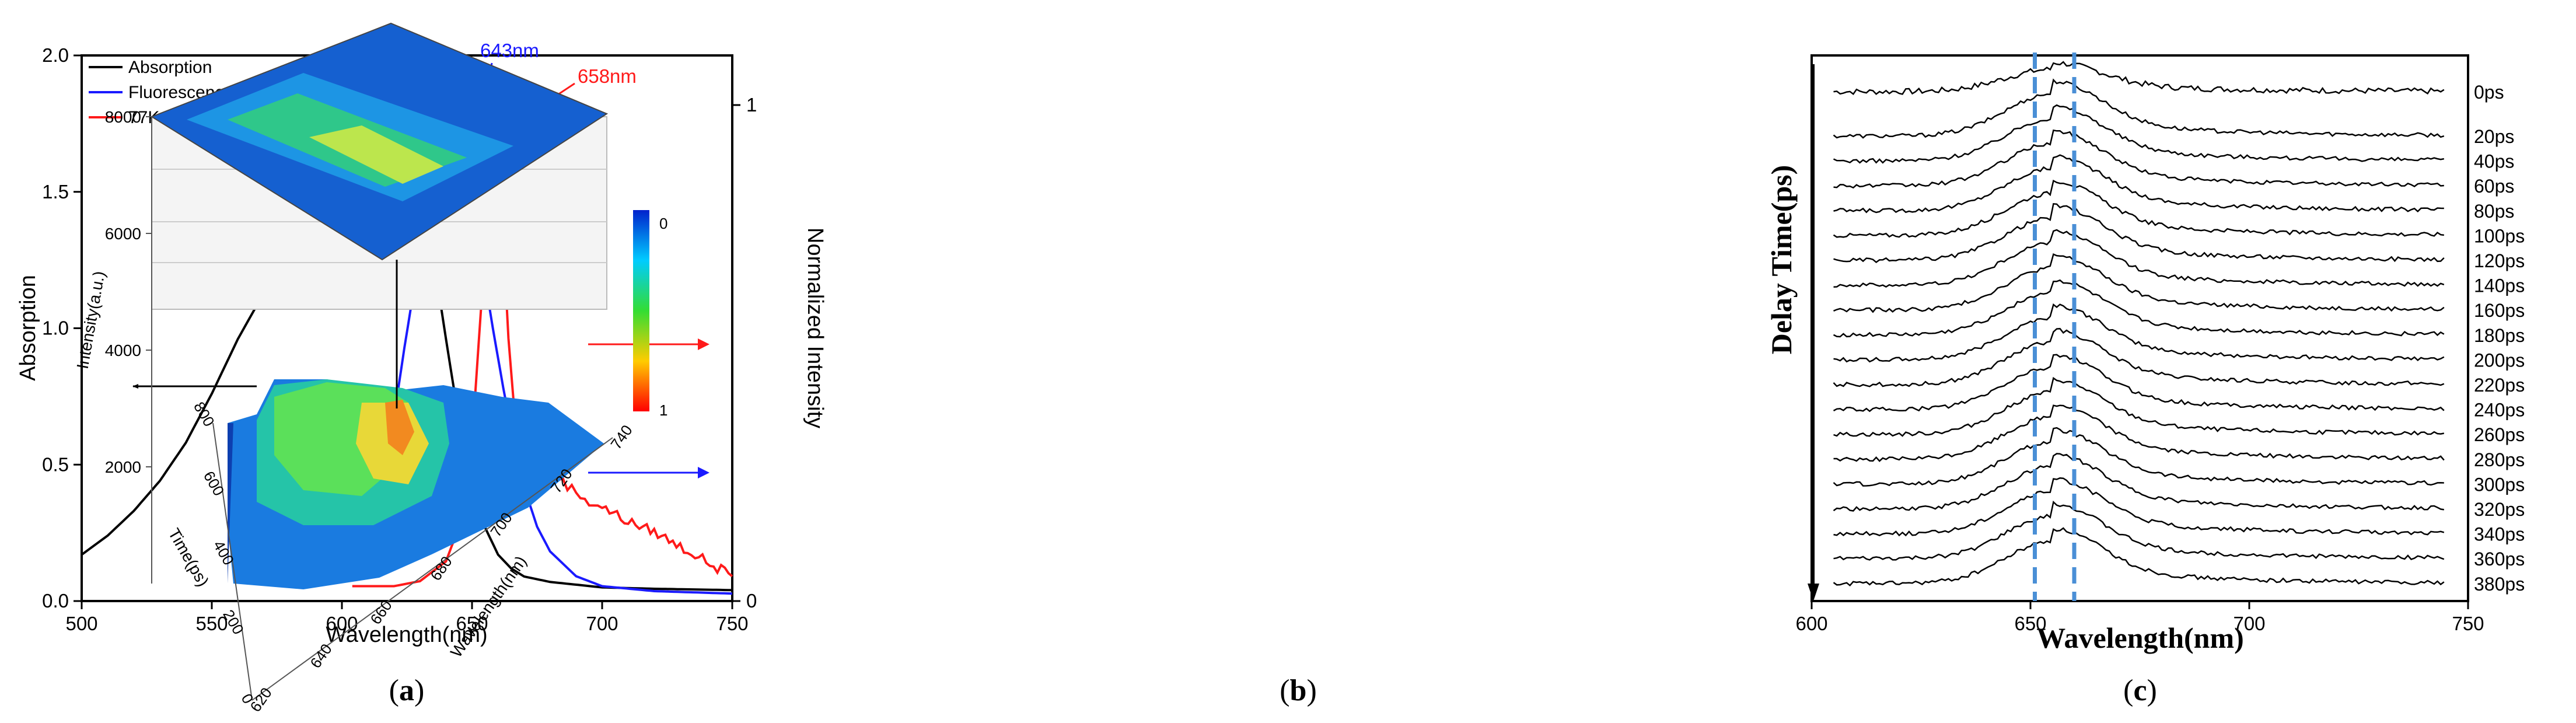 The width and height of the screenshot is (2576, 723). I want to click on delay-trace-label: 320ps, so click(2499, 509).